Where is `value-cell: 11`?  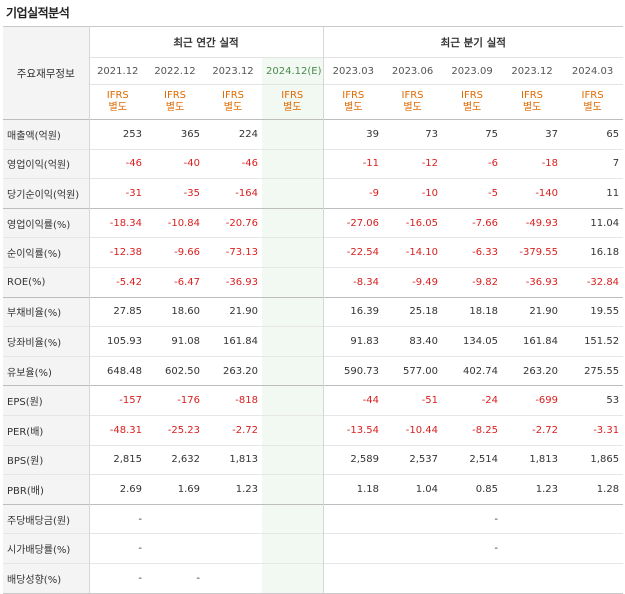
value-cell: 11 is located at coordinates (593, 193).